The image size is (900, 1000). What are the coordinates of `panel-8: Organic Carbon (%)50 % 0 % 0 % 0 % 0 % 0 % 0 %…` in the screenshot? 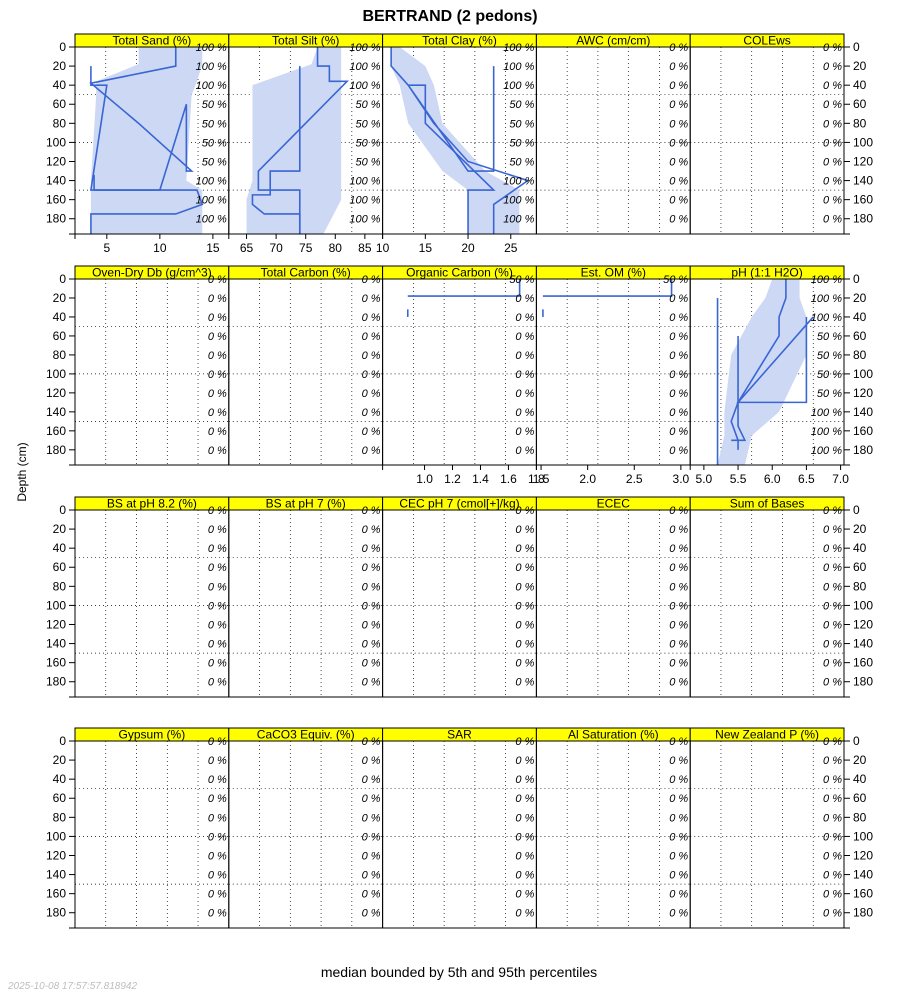 It's located at (463, 375).